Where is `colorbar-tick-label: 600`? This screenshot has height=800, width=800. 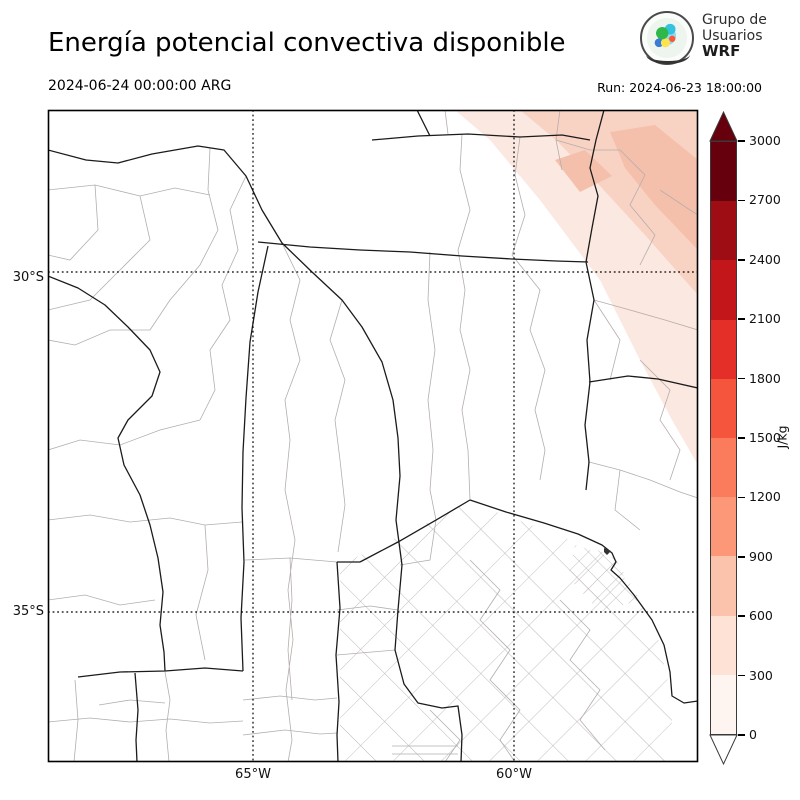
colorbar-tick-label: 600 is located at coordinates (761, 616).